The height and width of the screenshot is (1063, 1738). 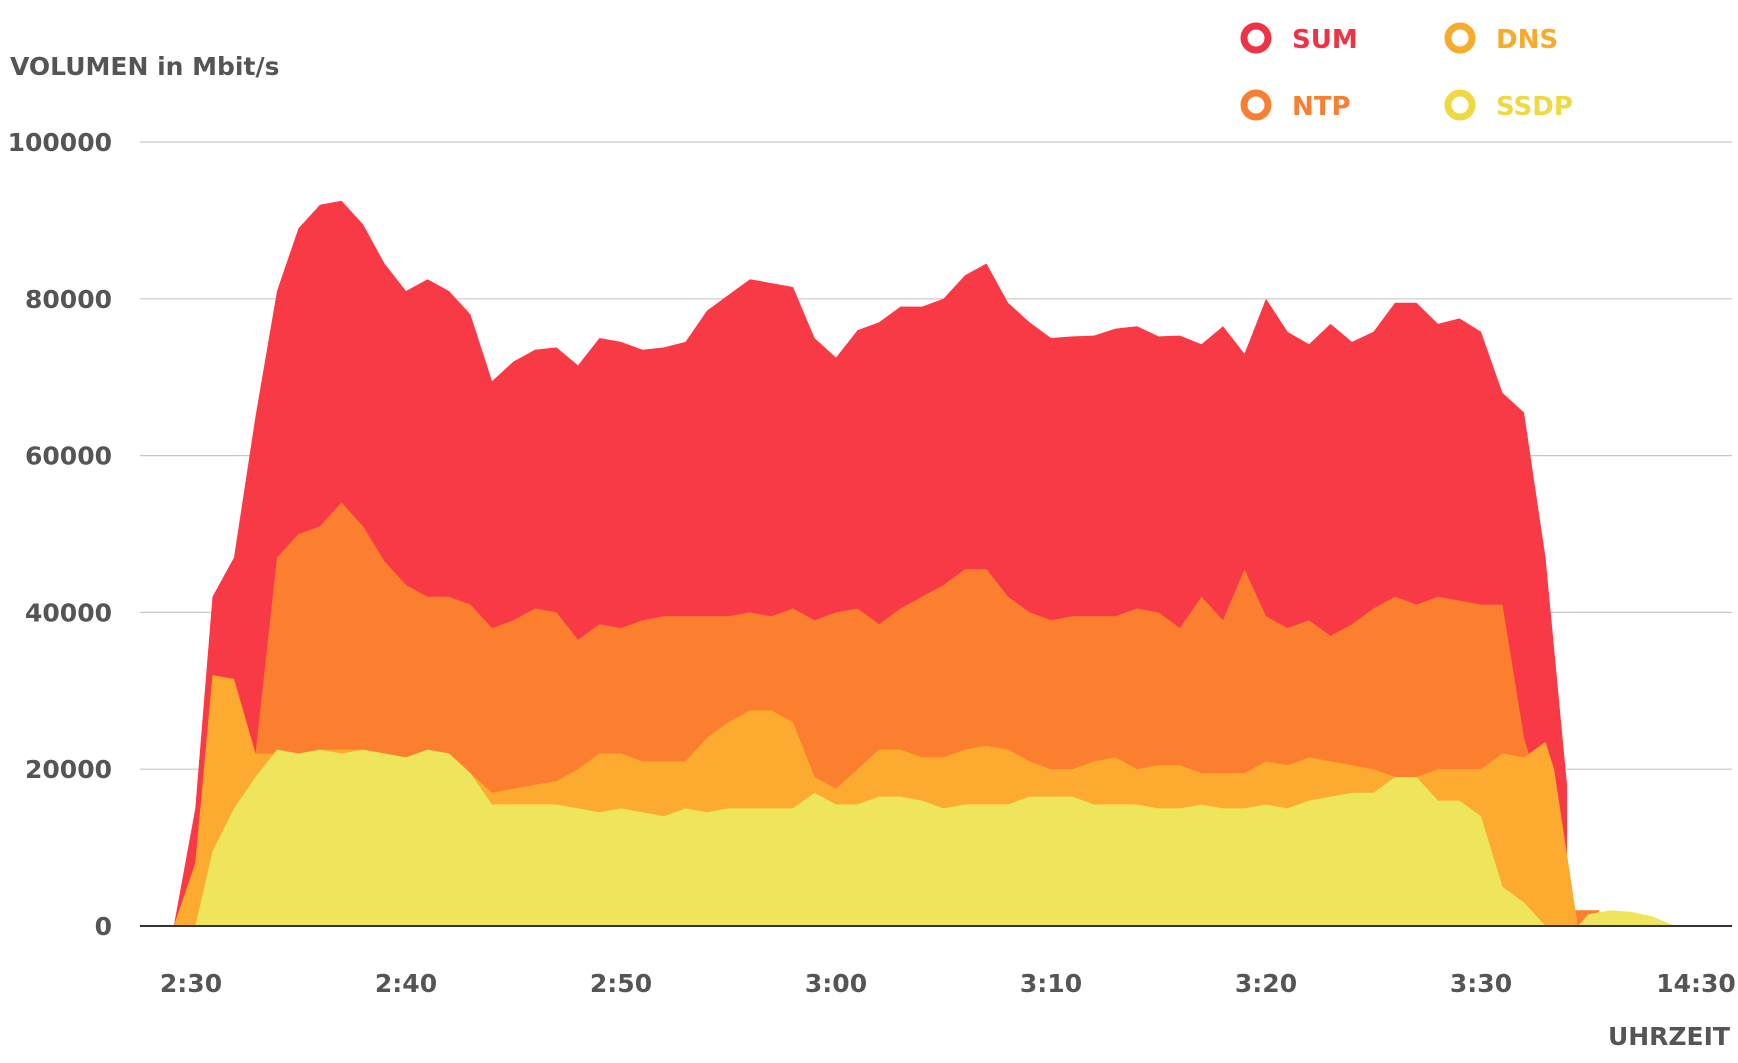 What do you see at coordinates (1325, 40) in the screenshot?
I see `legend-label: SUM` at bounding box center [1325, 40].